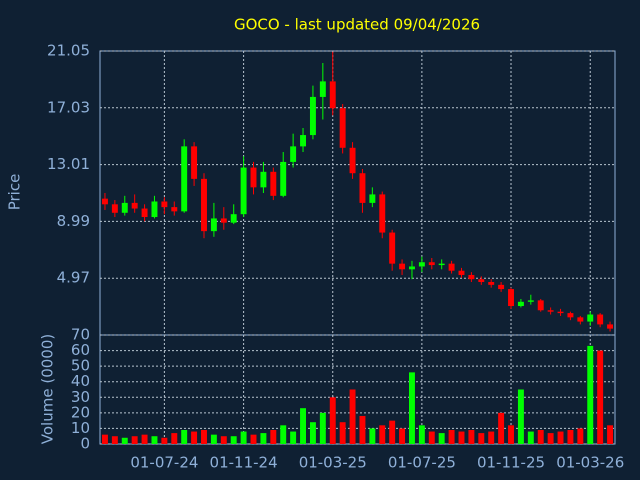 The height and width of the screenshot is (480, 640). Describe the element at coordinates (80, 428) in the screenshot. I see `volume-tick-label: 10` at that location.